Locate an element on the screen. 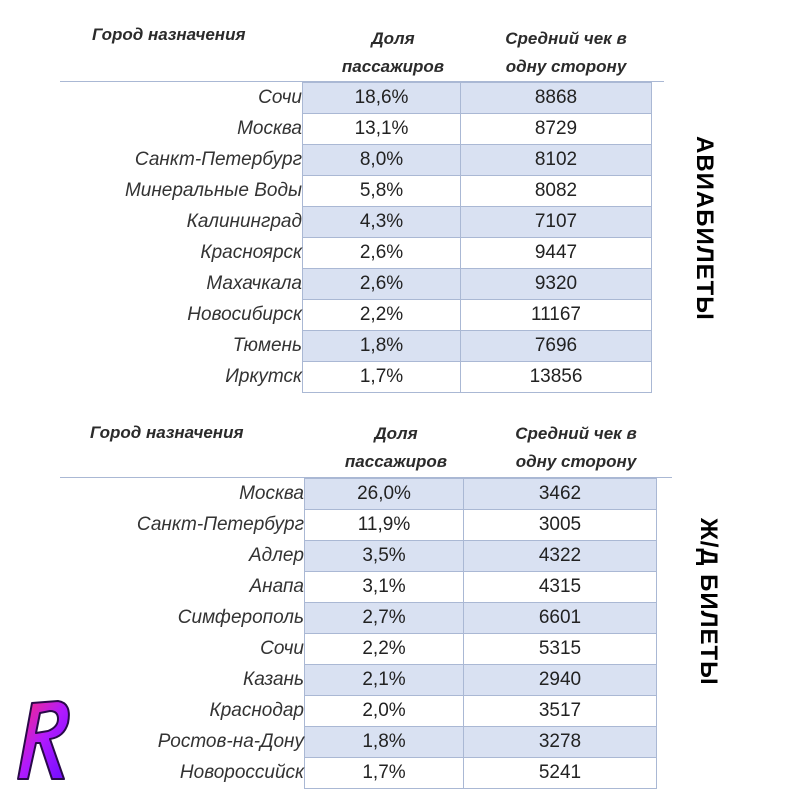 The image size is (800, 789). rail-cell-share: 2,2% is located at coordinates (384, 649).